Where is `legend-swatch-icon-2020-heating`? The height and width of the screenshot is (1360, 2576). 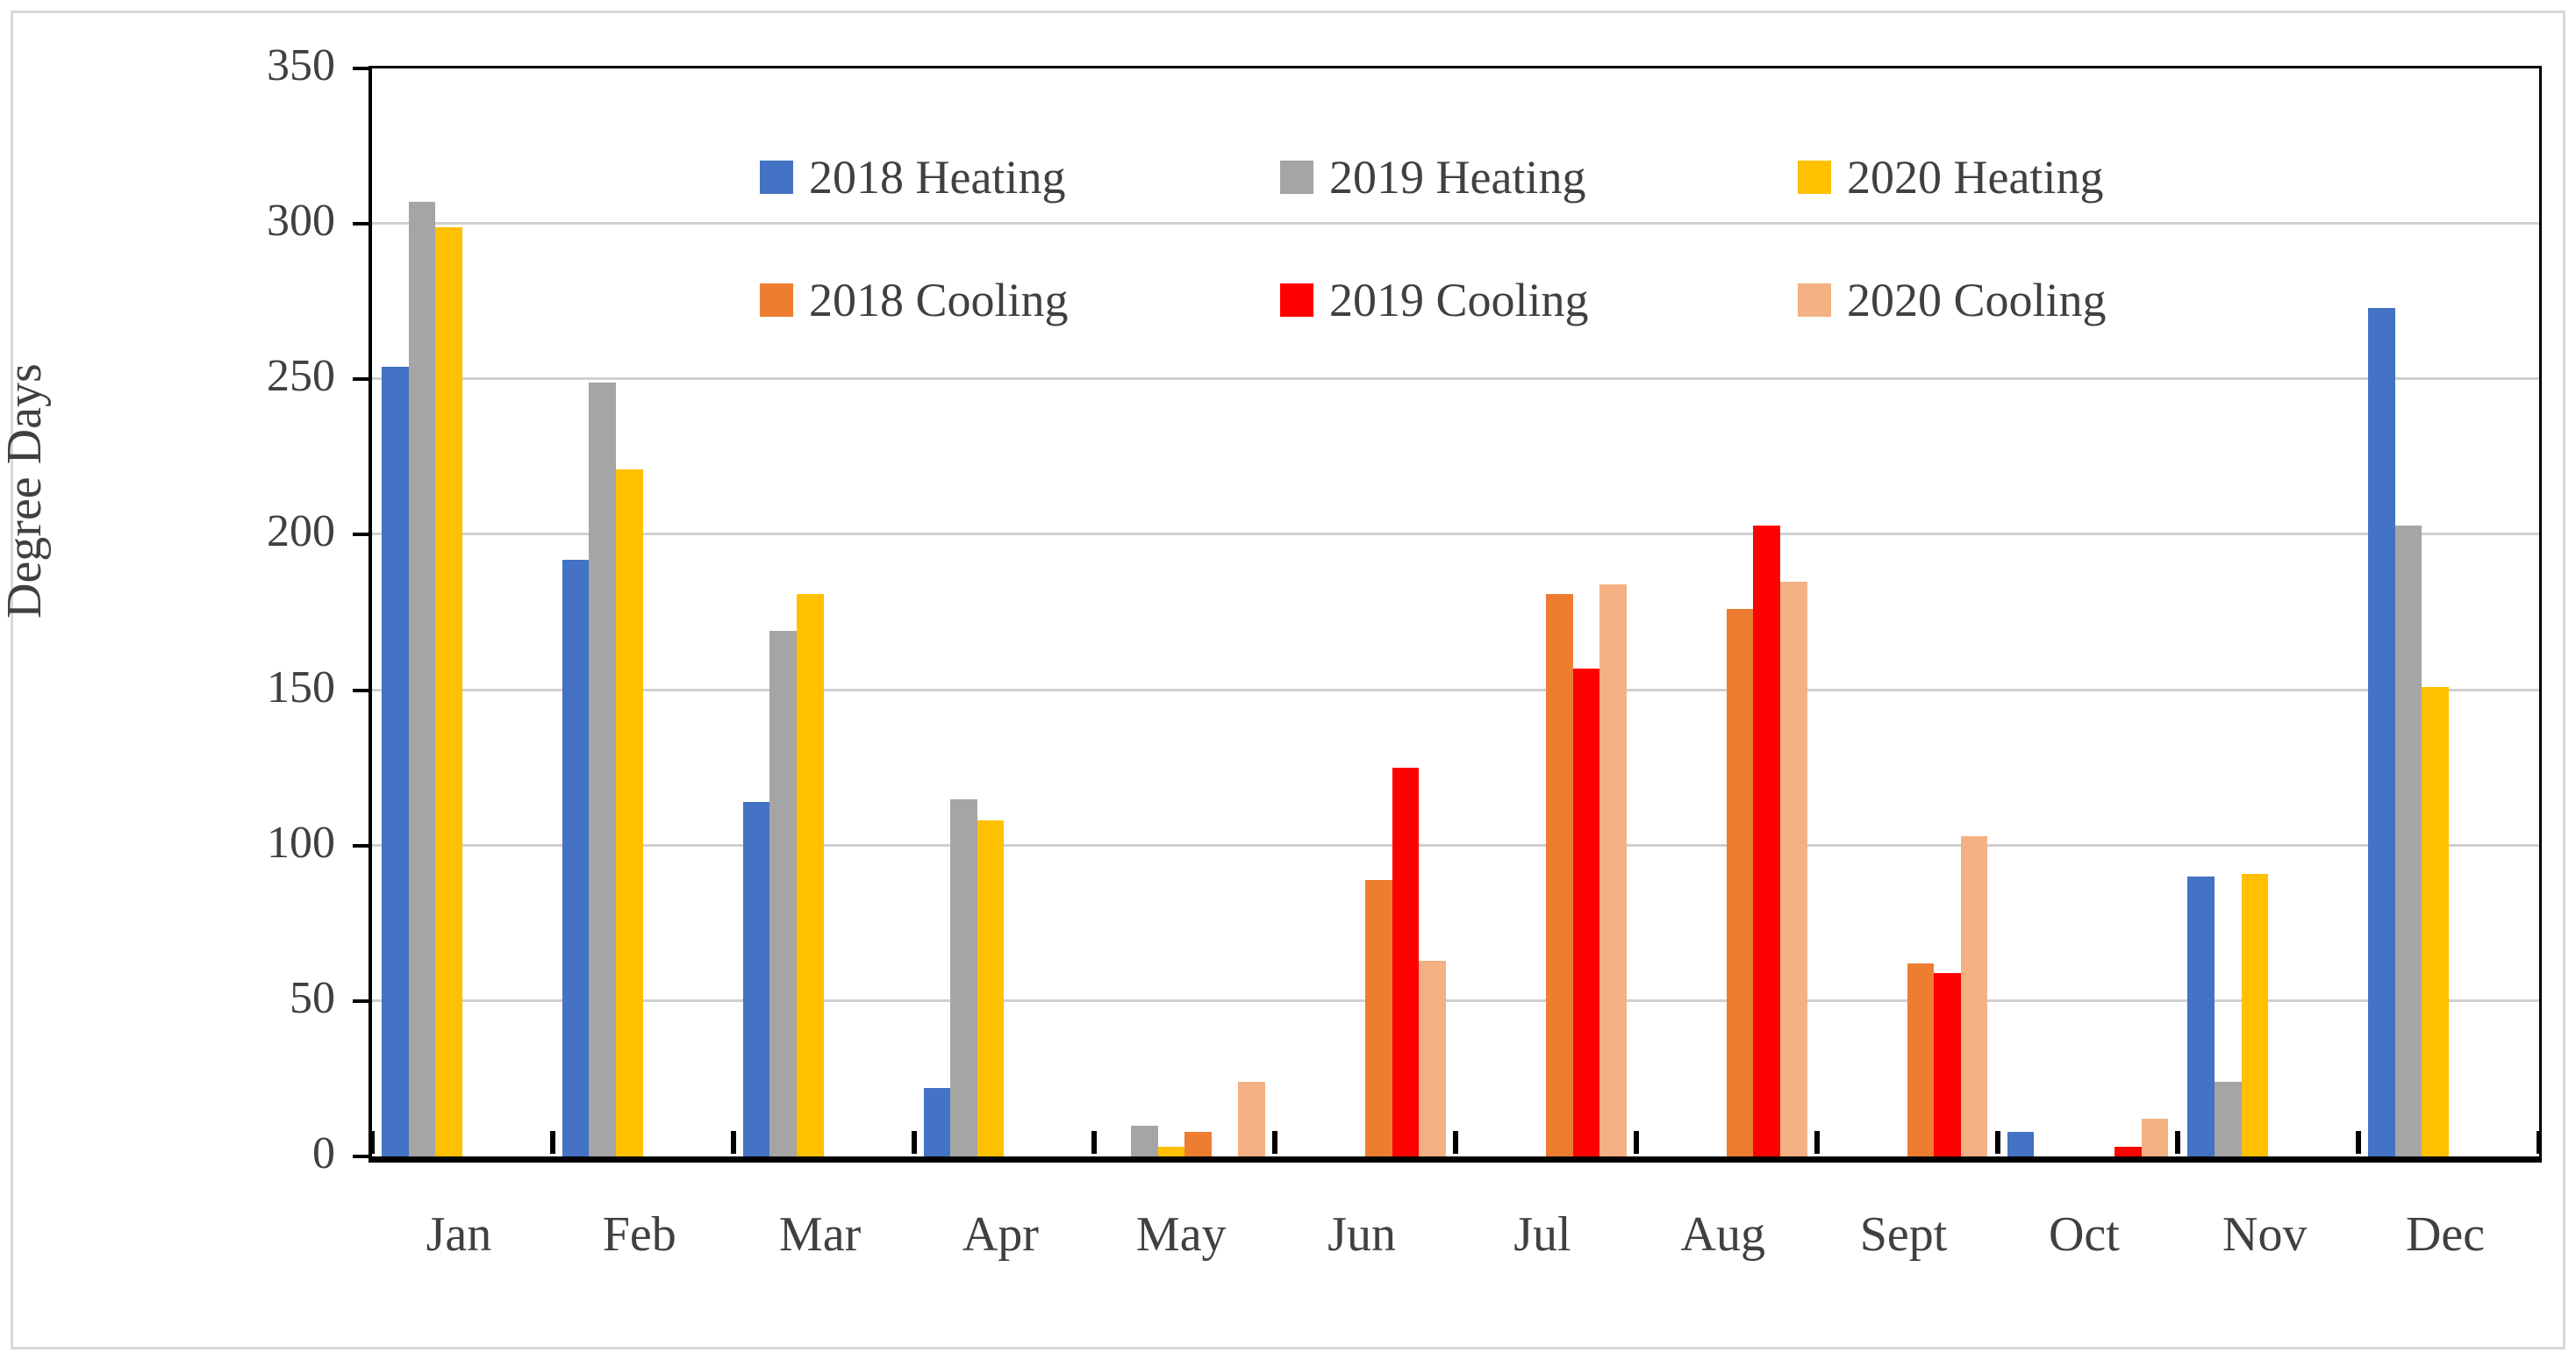
legend-swatch-icon-2020-heating is located at coordinates (1814, 177).